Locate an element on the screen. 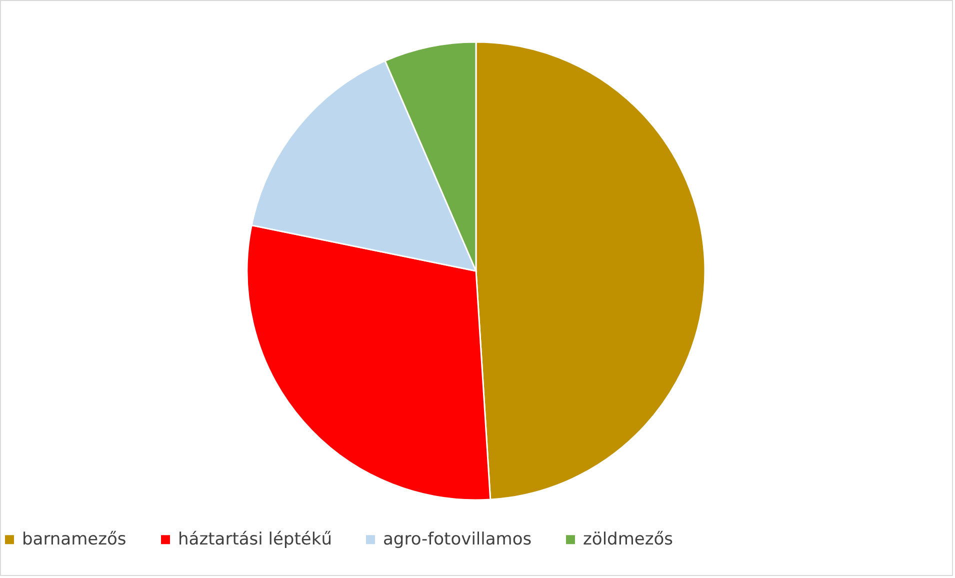  legend-label: háztartási léptékű is located at coordinates (255, 540).